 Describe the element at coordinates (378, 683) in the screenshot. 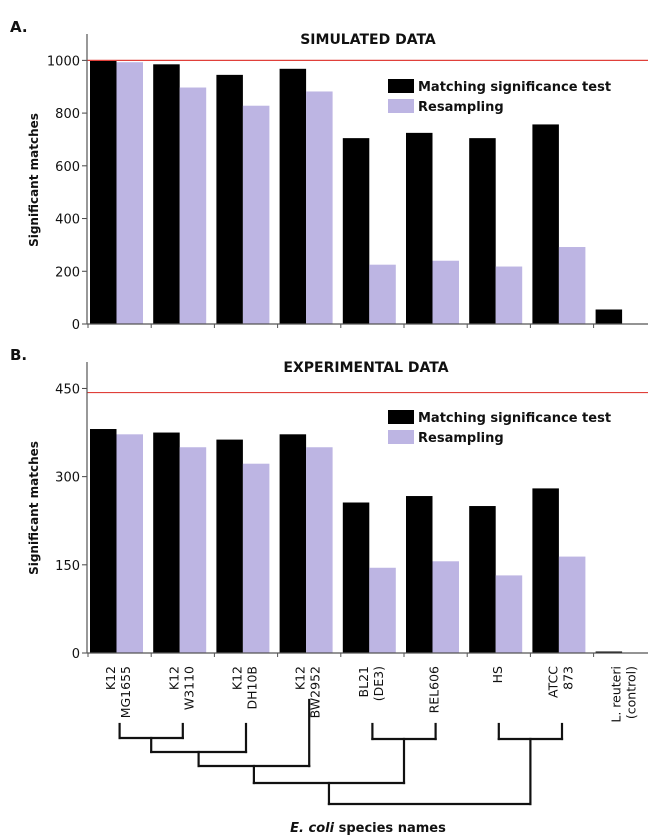

I see `category-label: (DE3)` at that location.